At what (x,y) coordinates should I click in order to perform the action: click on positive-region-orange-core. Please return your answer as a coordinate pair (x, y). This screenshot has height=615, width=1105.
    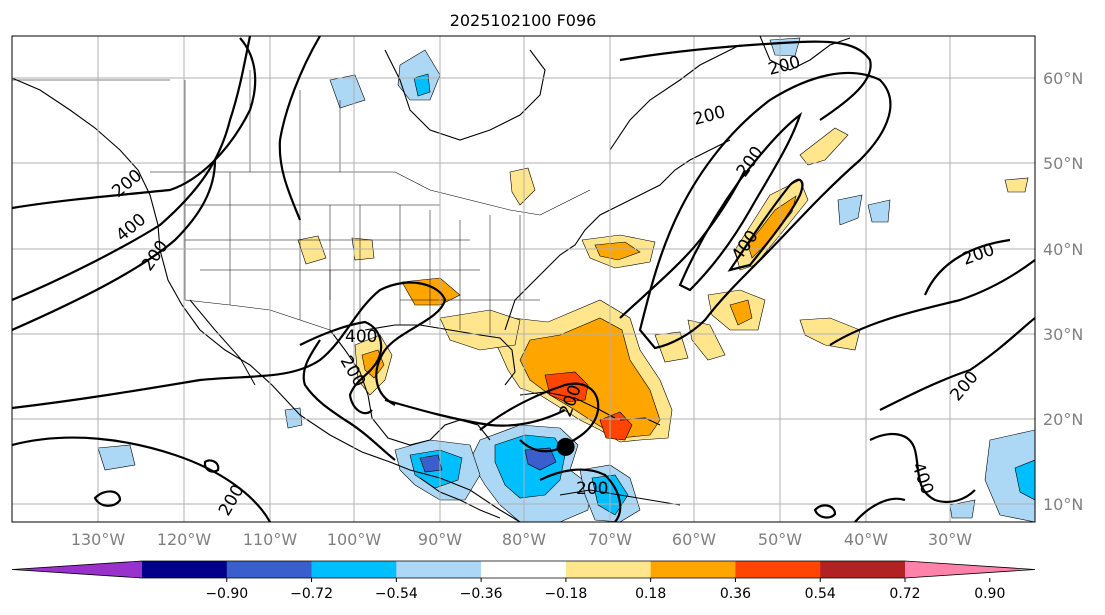
    Looking at the image, I should click on (590, 378).